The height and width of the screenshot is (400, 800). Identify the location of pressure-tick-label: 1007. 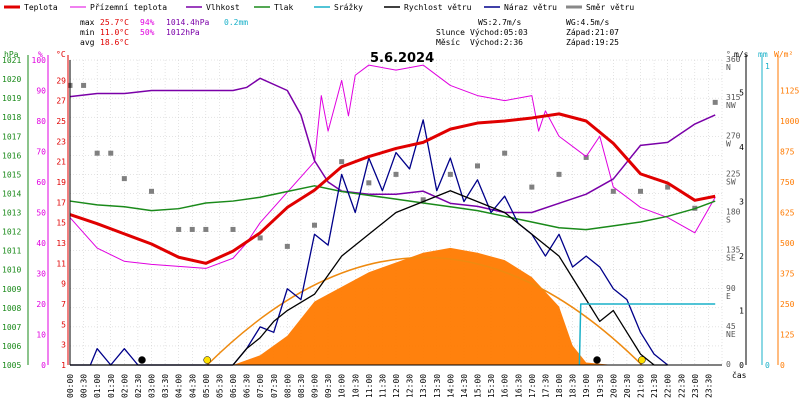
(11, 327).